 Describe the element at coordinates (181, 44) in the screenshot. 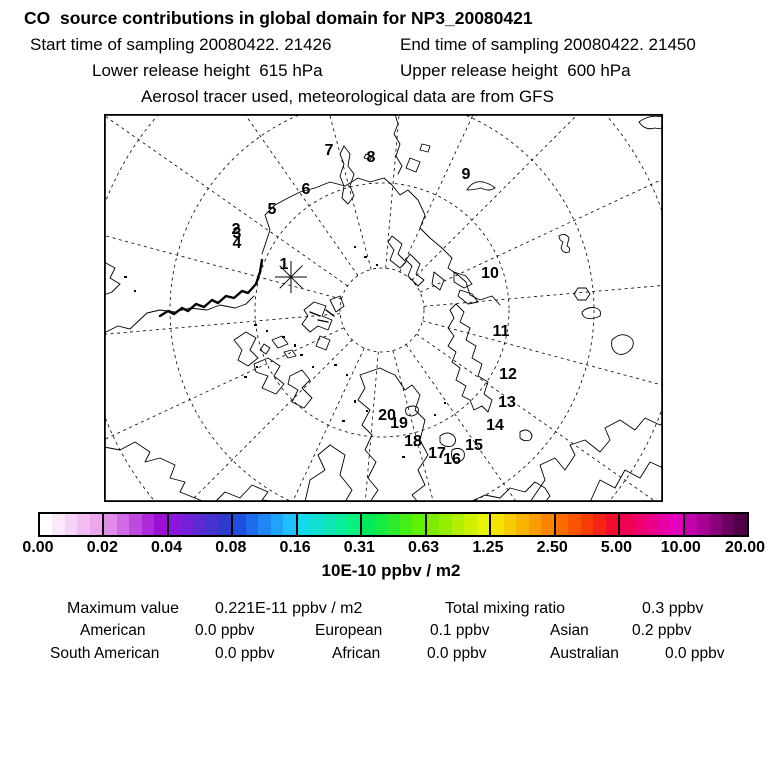

I see `start-time-label: Start time of sampling 20080422. 21426` at that location.